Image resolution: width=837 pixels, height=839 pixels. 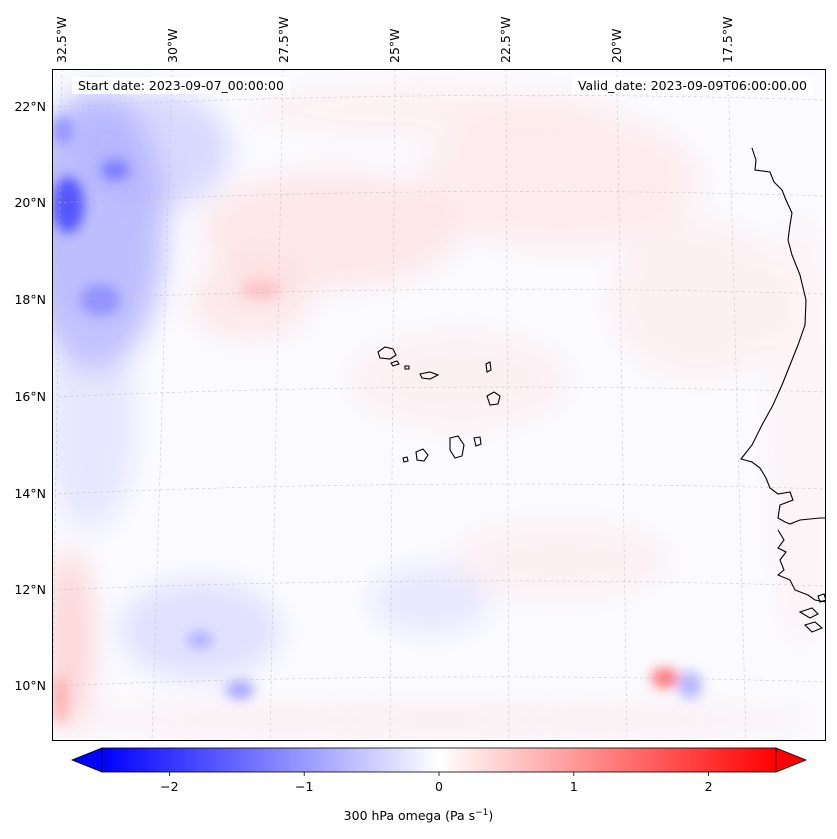 I want to click on colorbar-variable: 300 hPa omega, so click(x=392, y=816).